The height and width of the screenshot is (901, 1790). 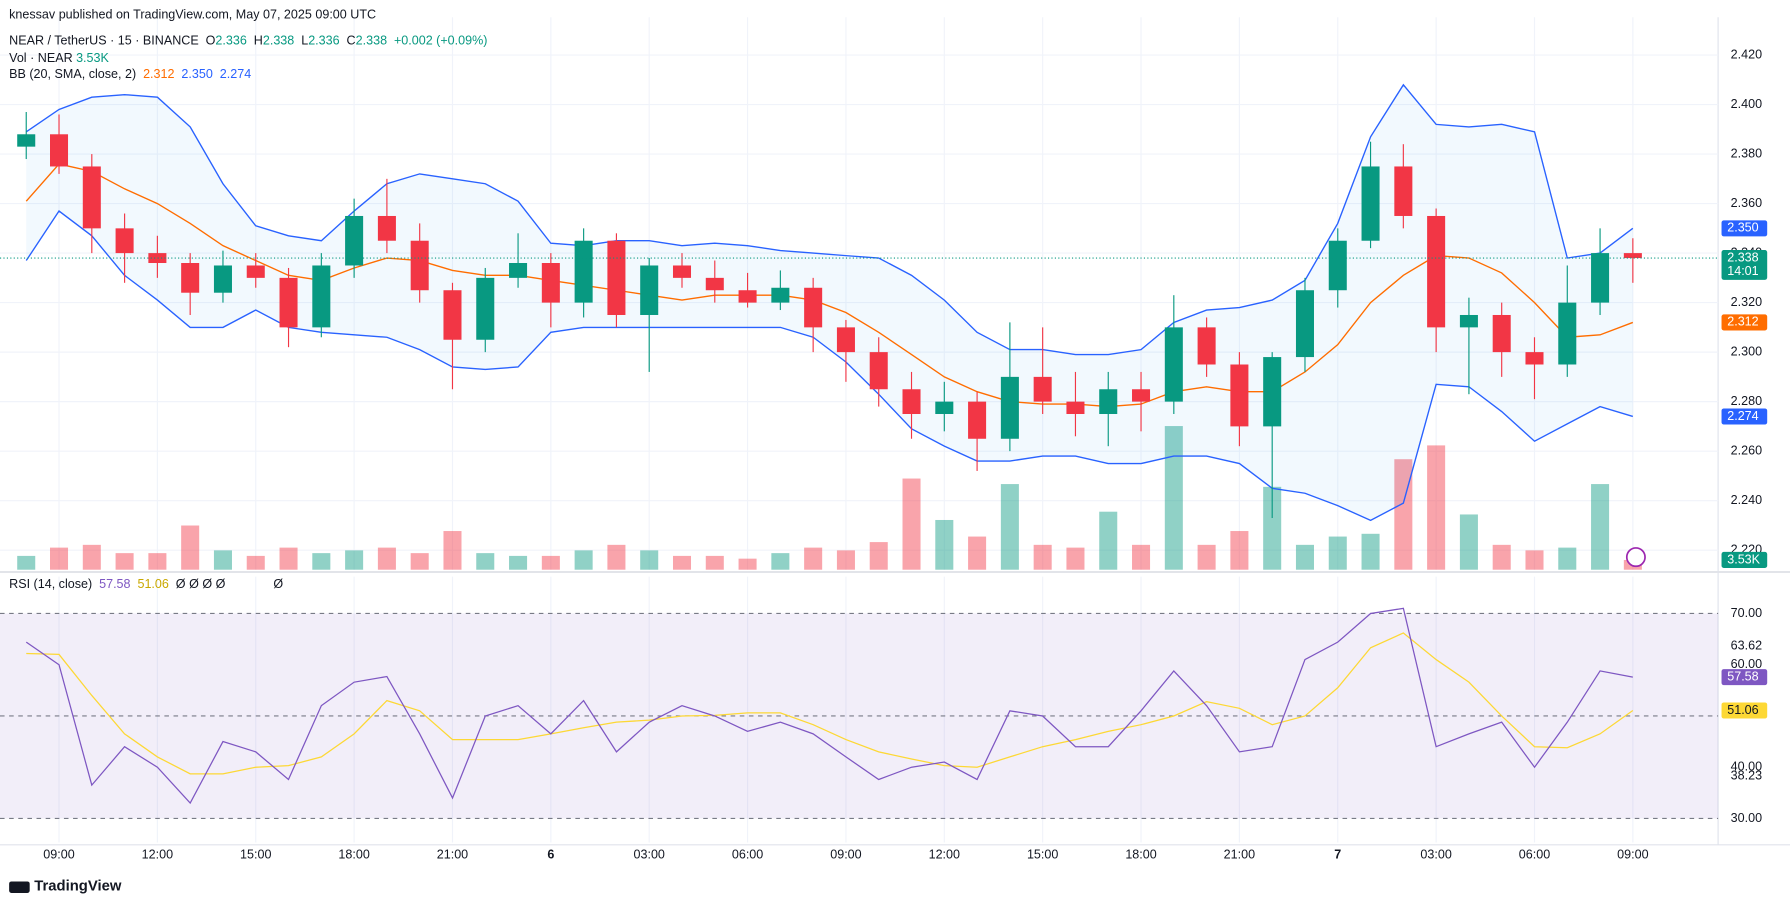 I want to click on rsi-badge-label: 51.06, so click(x=1742, y=710).